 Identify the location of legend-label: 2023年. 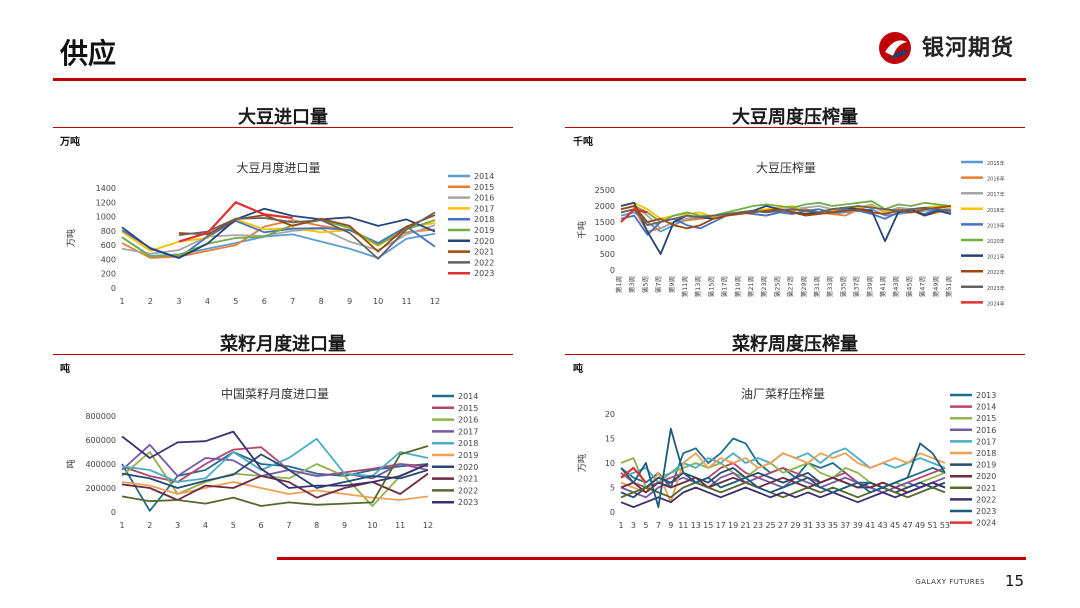
(996, 288).